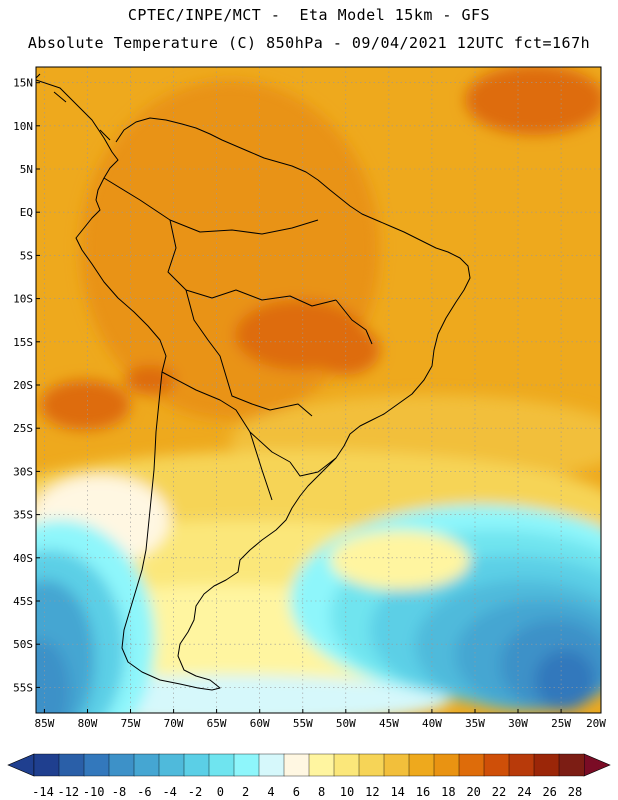 The image size is (618, 800). I want to click on lat-label: 25S, so click(23, 428).